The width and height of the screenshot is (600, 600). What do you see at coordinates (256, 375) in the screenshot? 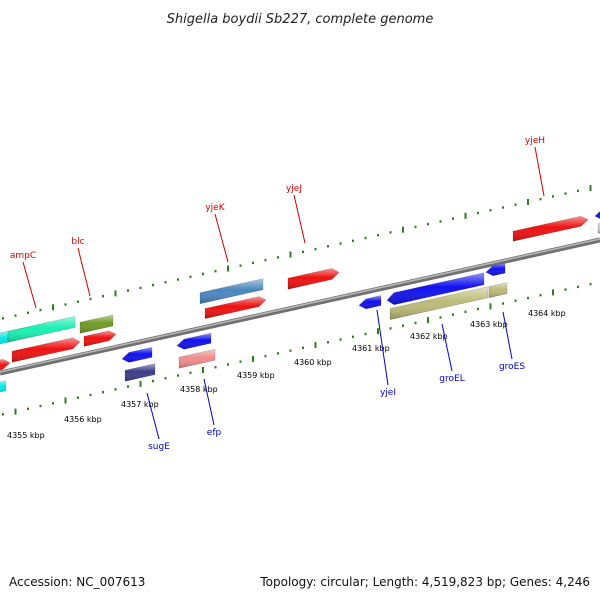
I see `scale-label: 4359 kbp` at bounding box center [256, 375].